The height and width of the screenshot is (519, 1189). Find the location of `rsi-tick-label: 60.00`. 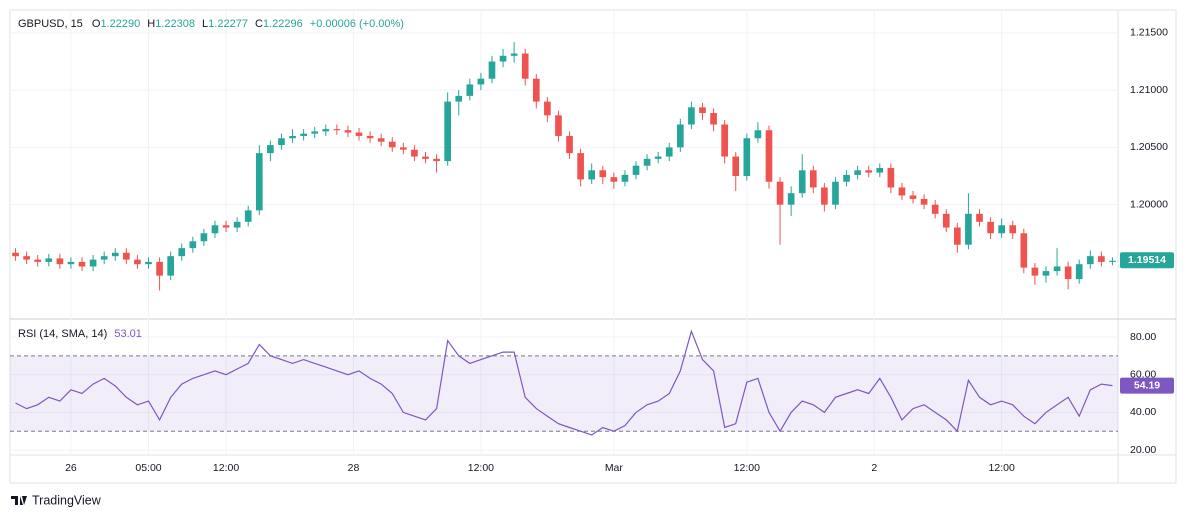

rsi-tick-label: 60.00 is located at coordinates (1143, 374).